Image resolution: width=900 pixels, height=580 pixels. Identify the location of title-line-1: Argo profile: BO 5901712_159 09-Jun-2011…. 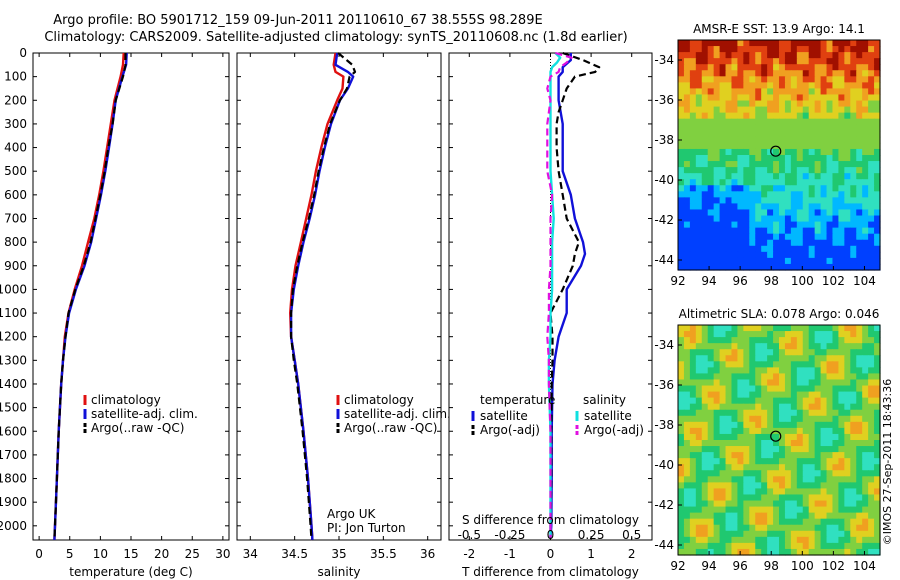
(297, 20).